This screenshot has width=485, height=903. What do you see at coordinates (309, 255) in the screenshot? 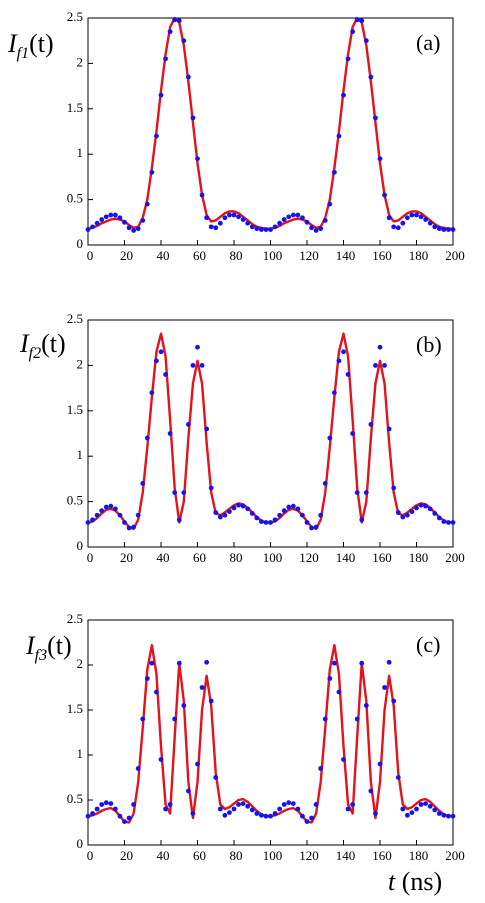
I see `x-tick-label: 120` at bounding box center [309, 255].